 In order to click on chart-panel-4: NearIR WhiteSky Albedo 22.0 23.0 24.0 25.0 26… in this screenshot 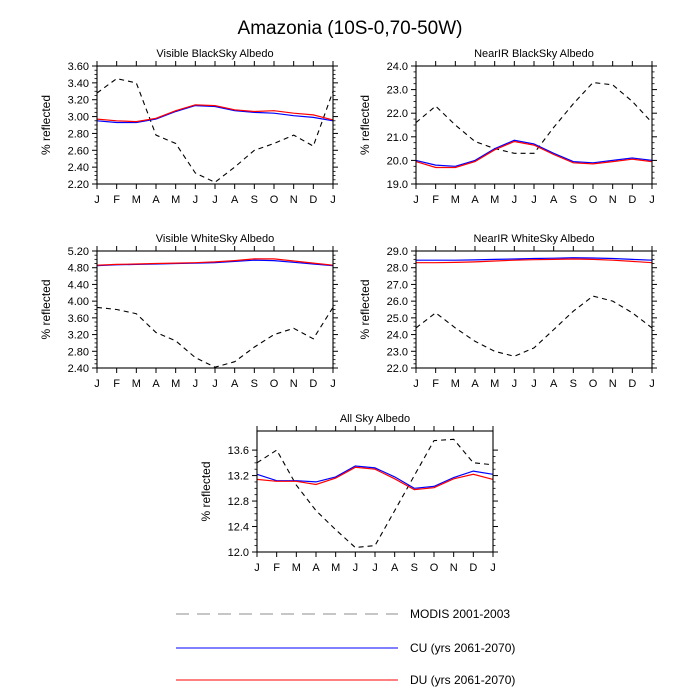, I will do `click(507, 311)`.